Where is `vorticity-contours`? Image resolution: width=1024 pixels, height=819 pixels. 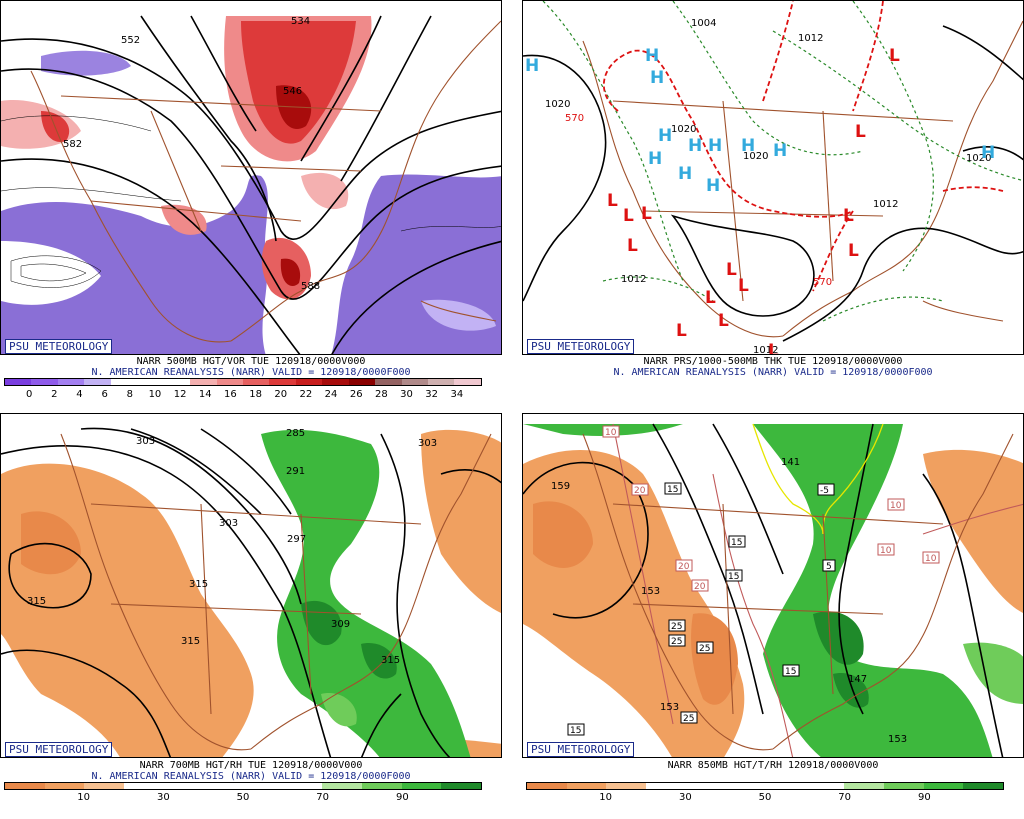 vorticity-contours is located at coordinates (251, 201).